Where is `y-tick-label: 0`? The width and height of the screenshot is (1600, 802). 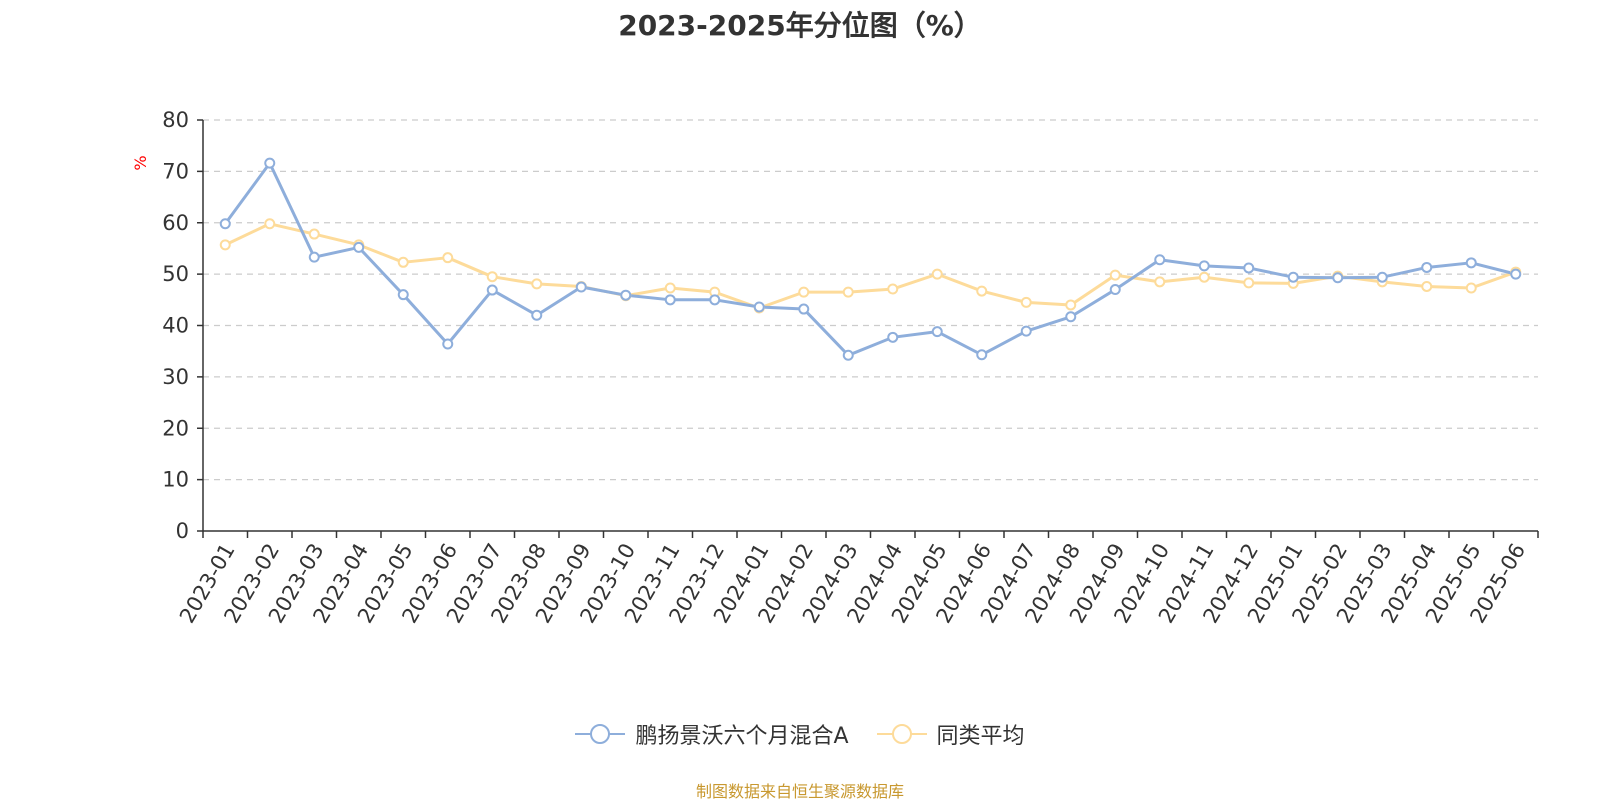
y-tick-label: 0 is located at coordinates (182, 531).